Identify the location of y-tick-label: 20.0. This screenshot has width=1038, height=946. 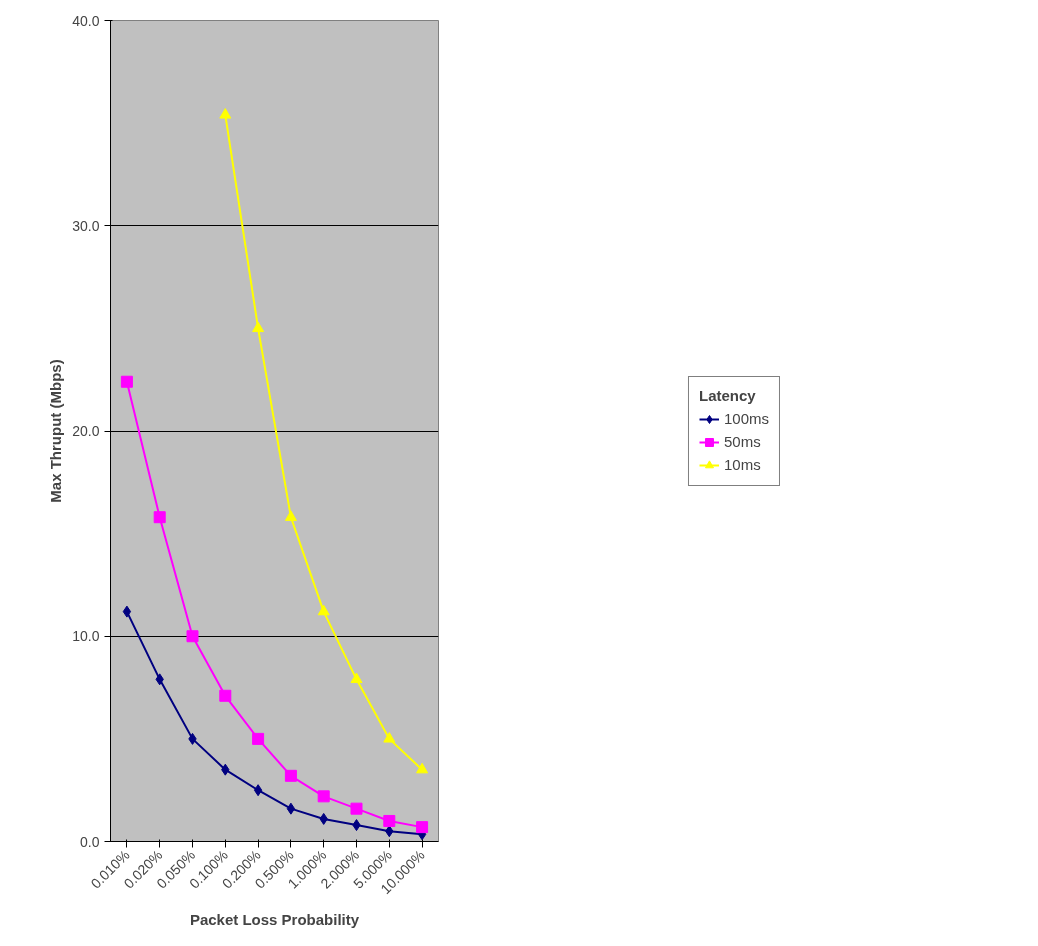
(86, 431).